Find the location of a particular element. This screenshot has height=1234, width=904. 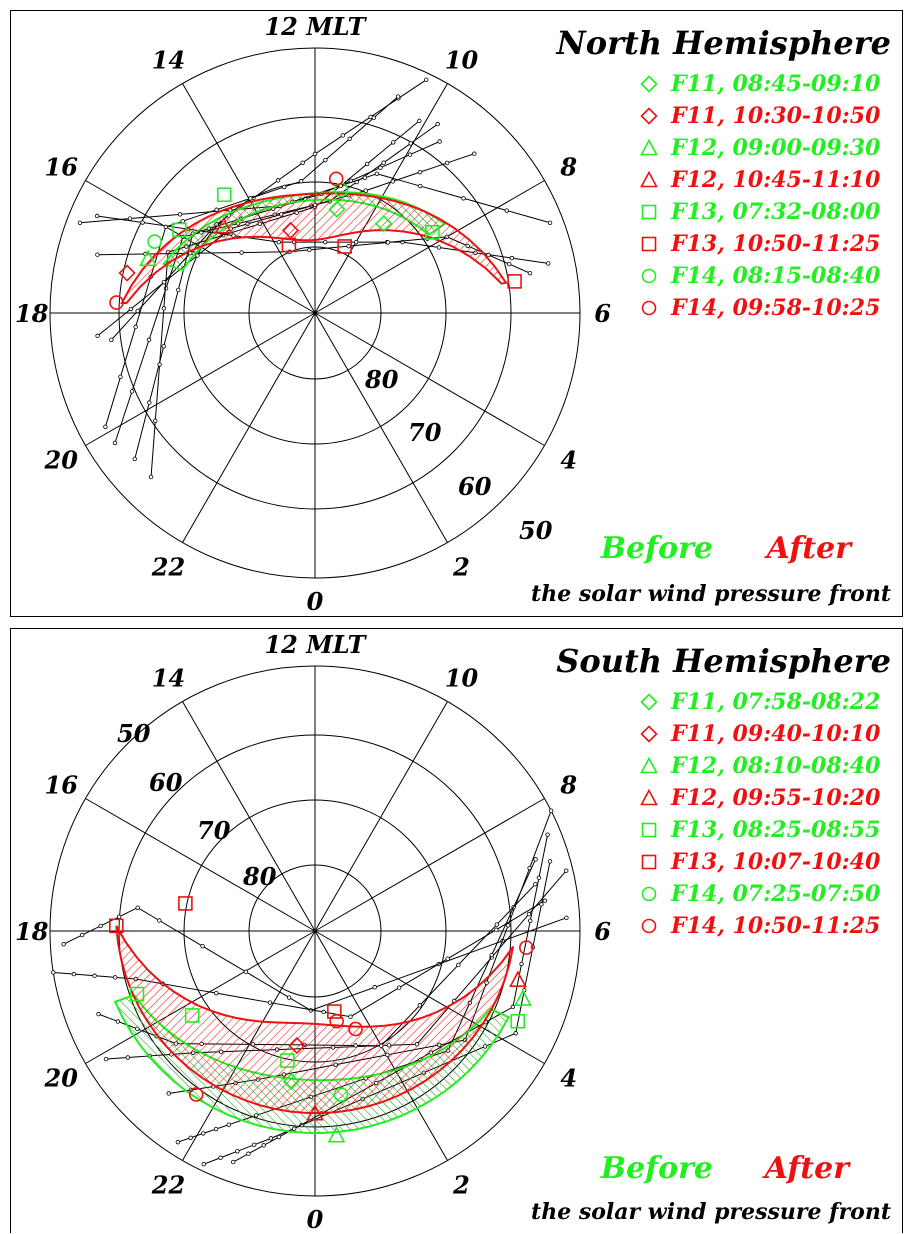

latitude-label-80: 80 is located at coordinates (259, 876).